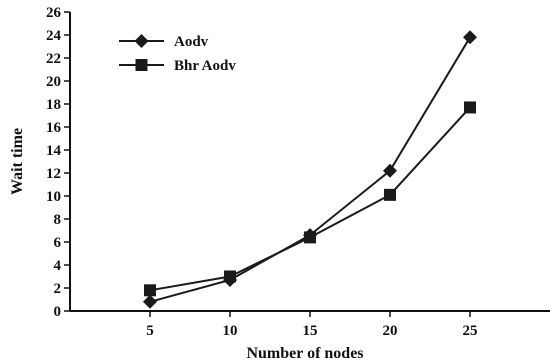  Describe the element at coordinates (304, 353) in the screenshot. I see `x-axis-title: Number of nodes` at that location.